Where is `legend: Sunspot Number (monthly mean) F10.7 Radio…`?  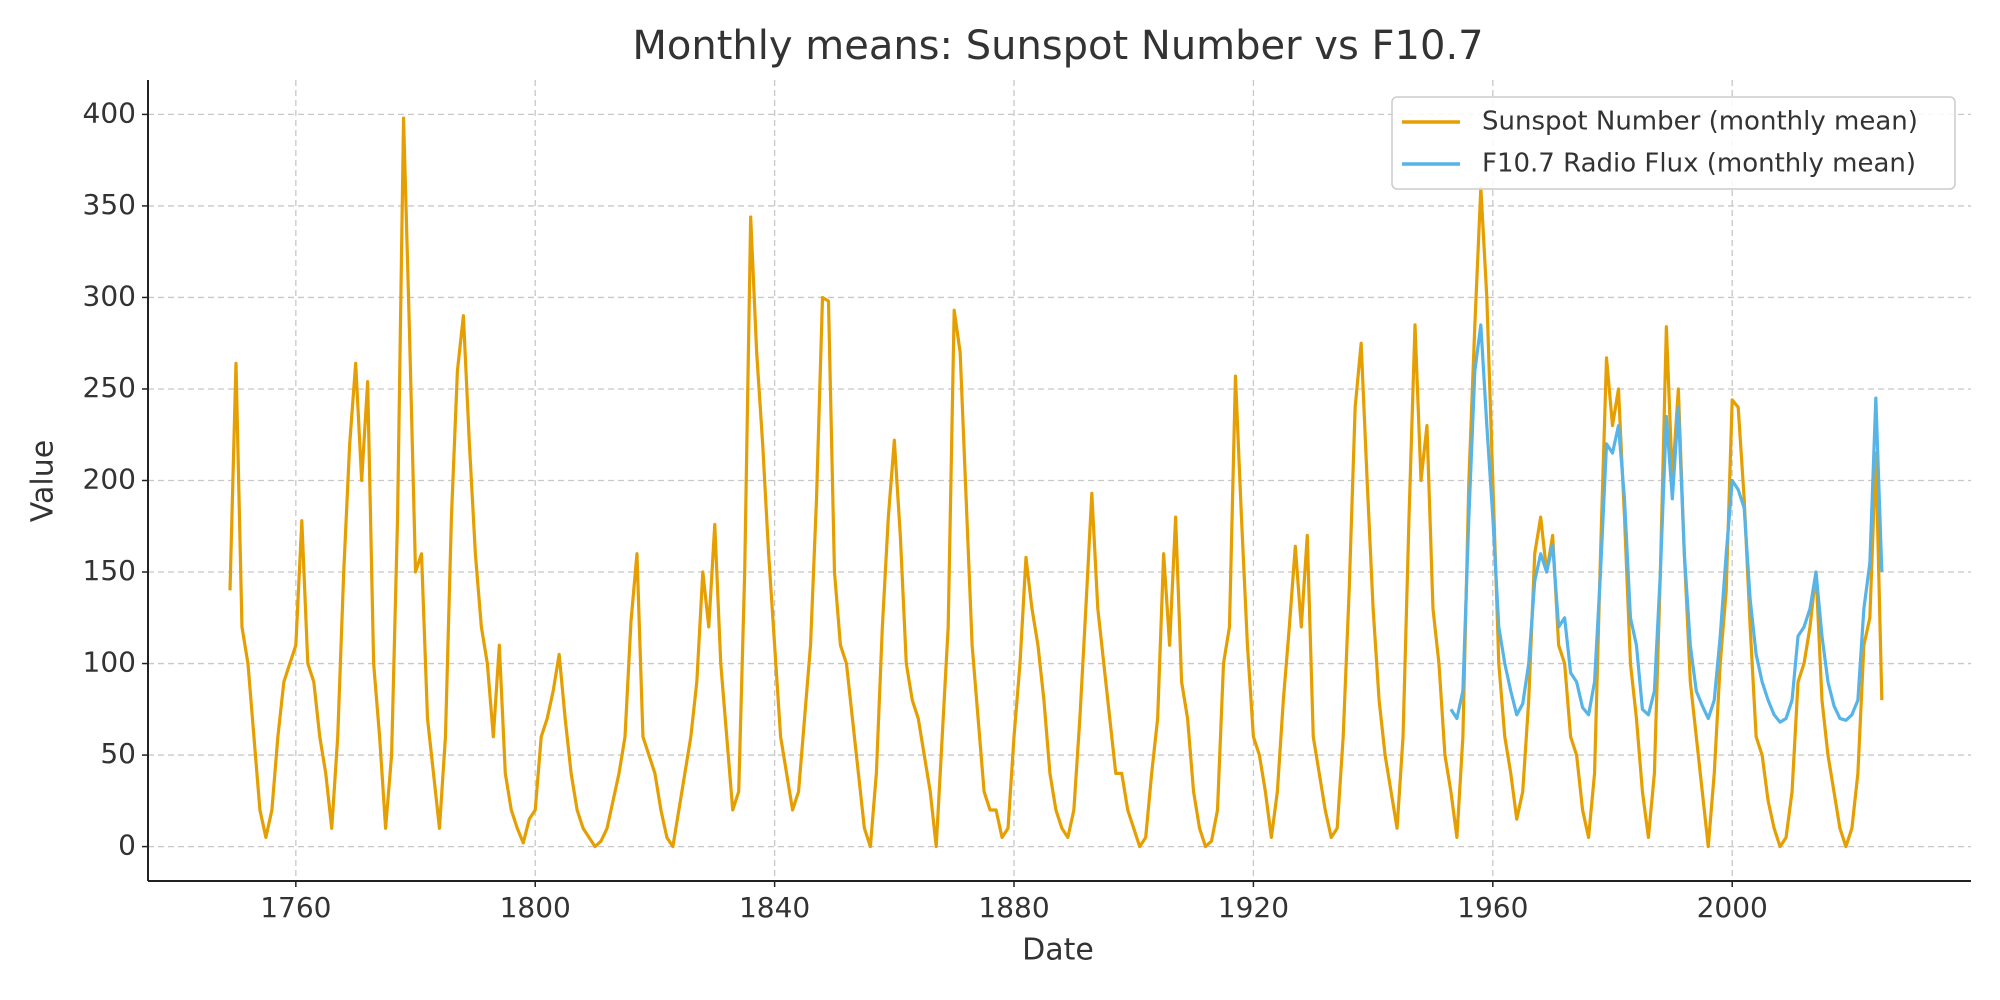 legend: Sunspot Number (monthly mean) F10.7 Radio… is located at coordinates (1673, 143).